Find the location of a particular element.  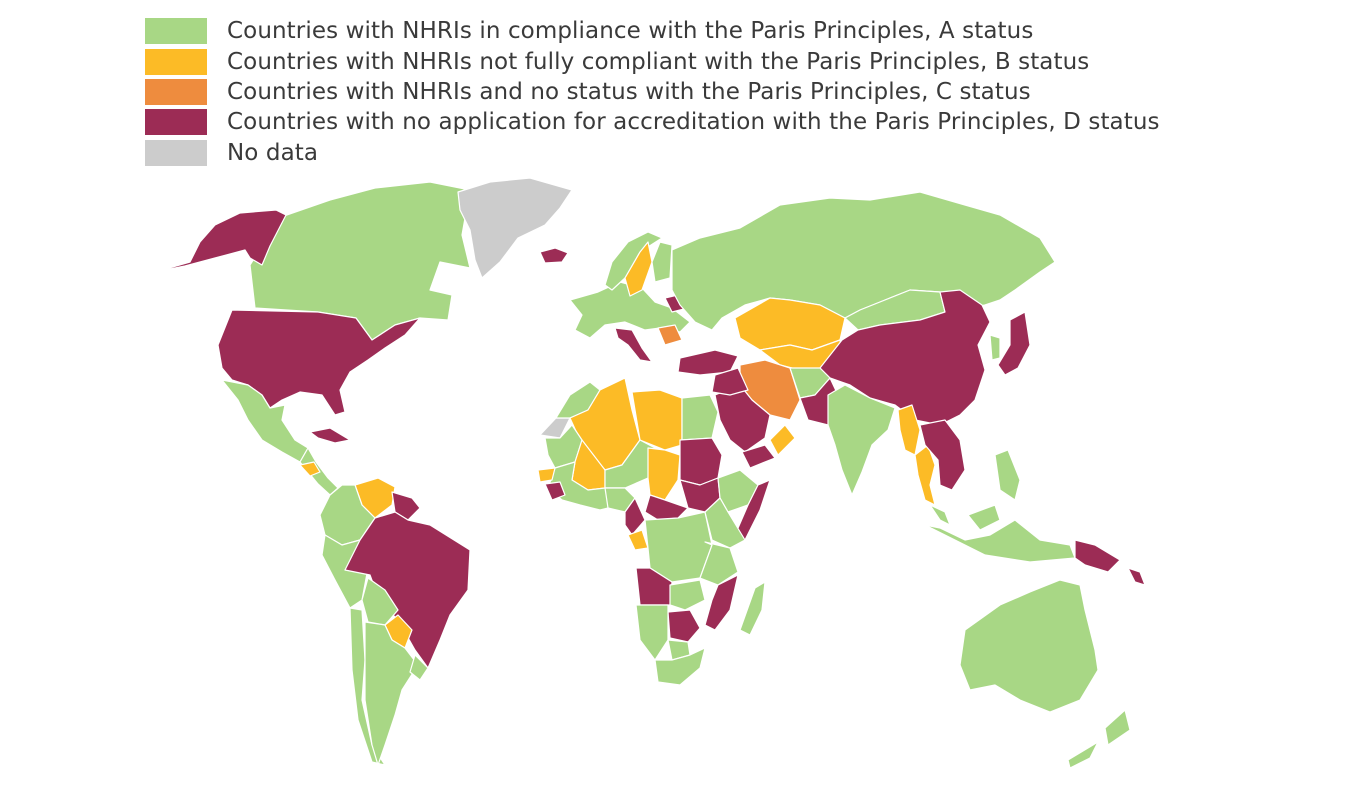

region-guinea-liberia is located at coordinates (555, 491).